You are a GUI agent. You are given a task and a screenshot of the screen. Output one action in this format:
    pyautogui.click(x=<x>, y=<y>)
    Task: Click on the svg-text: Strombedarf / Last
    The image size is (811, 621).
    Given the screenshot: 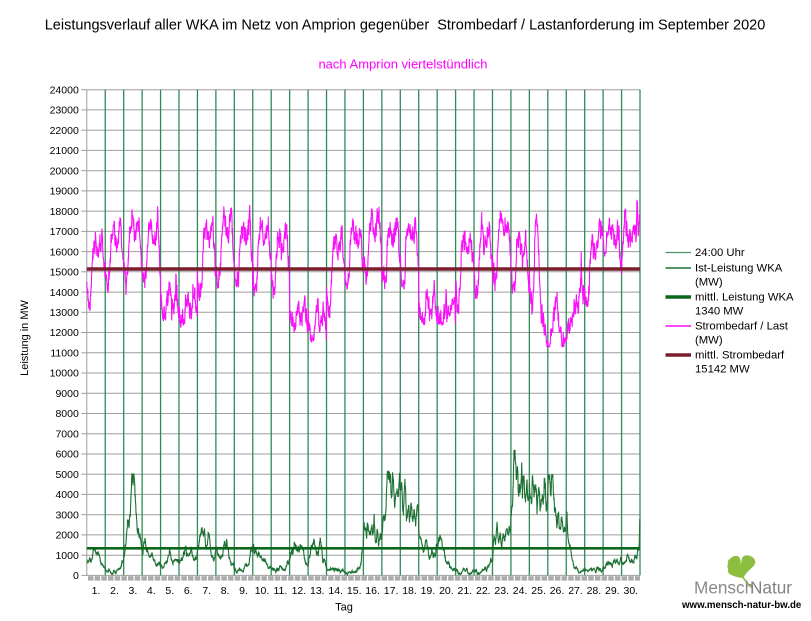 What is the action you would take?
    pyautogui.click(x=742, y=327)
    